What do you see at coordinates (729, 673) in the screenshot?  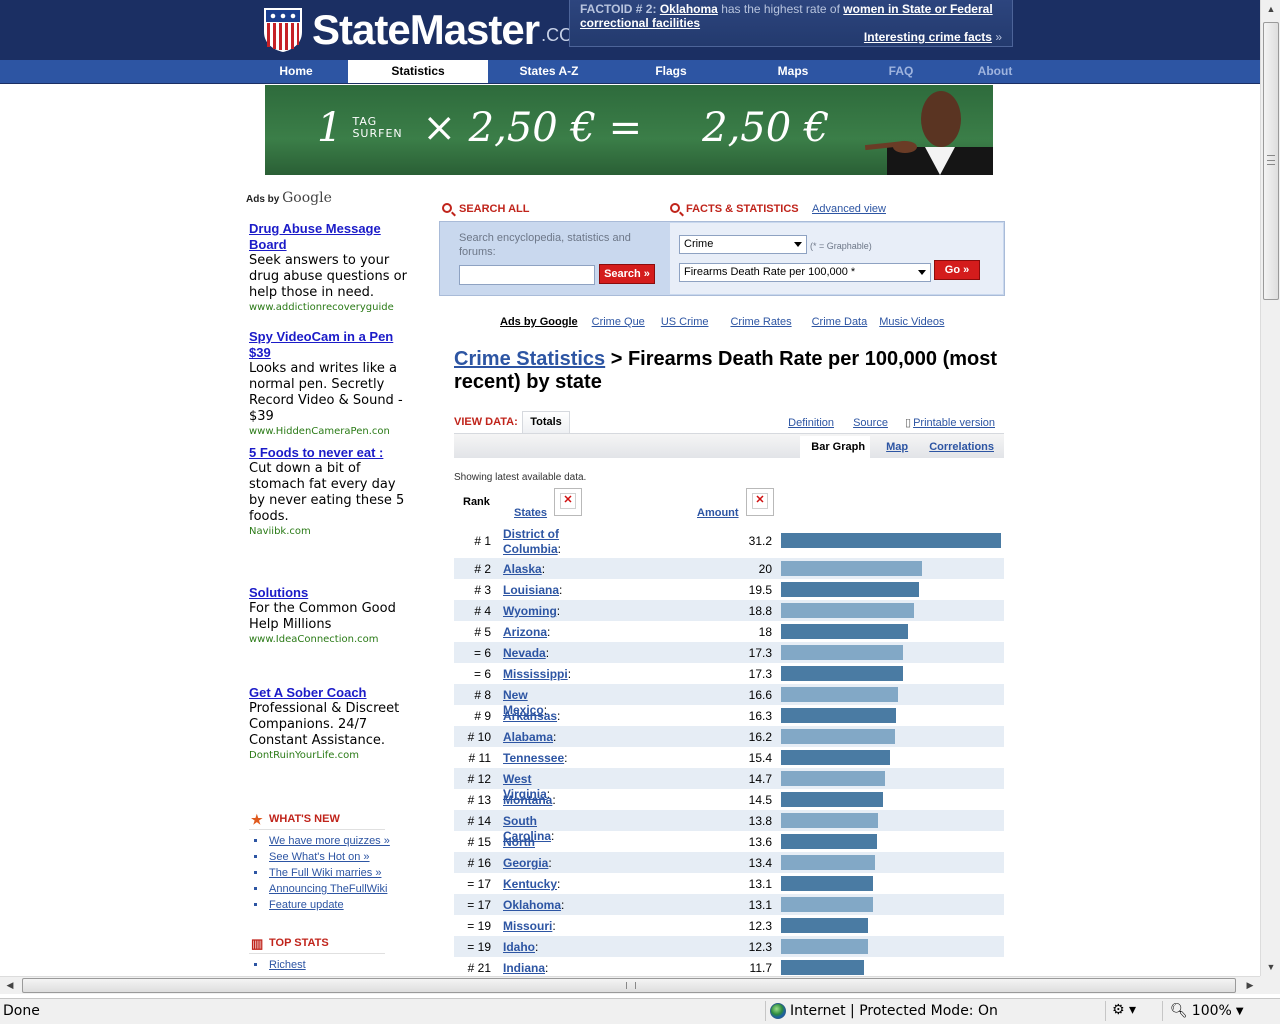 I see `table-row: = 6 Mississippi: 17.3` at bounding box center [729, 673].